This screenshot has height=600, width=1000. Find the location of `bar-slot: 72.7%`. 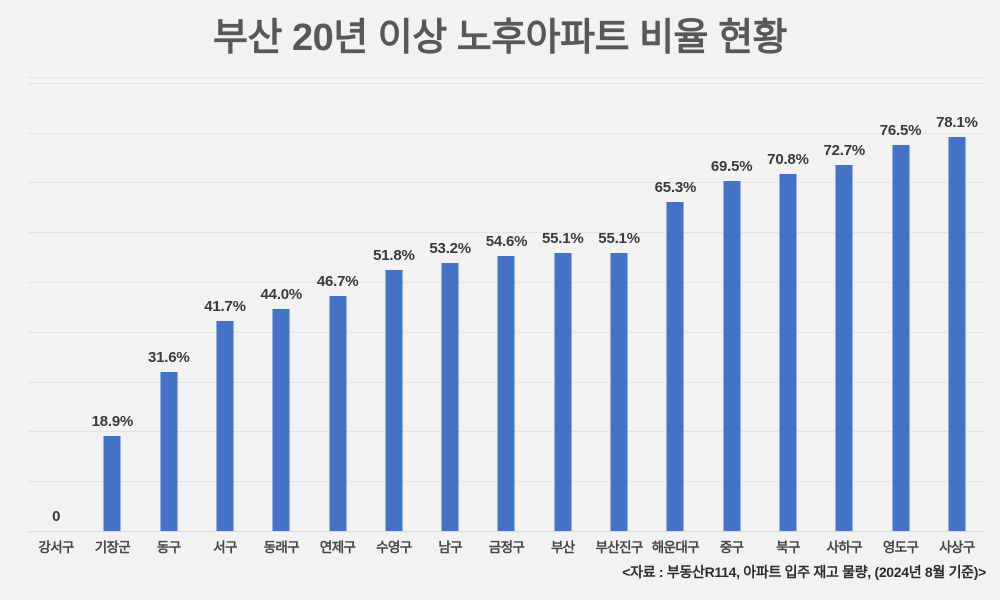

bar-slot: 72.7% is located at coordinates (844, 304).